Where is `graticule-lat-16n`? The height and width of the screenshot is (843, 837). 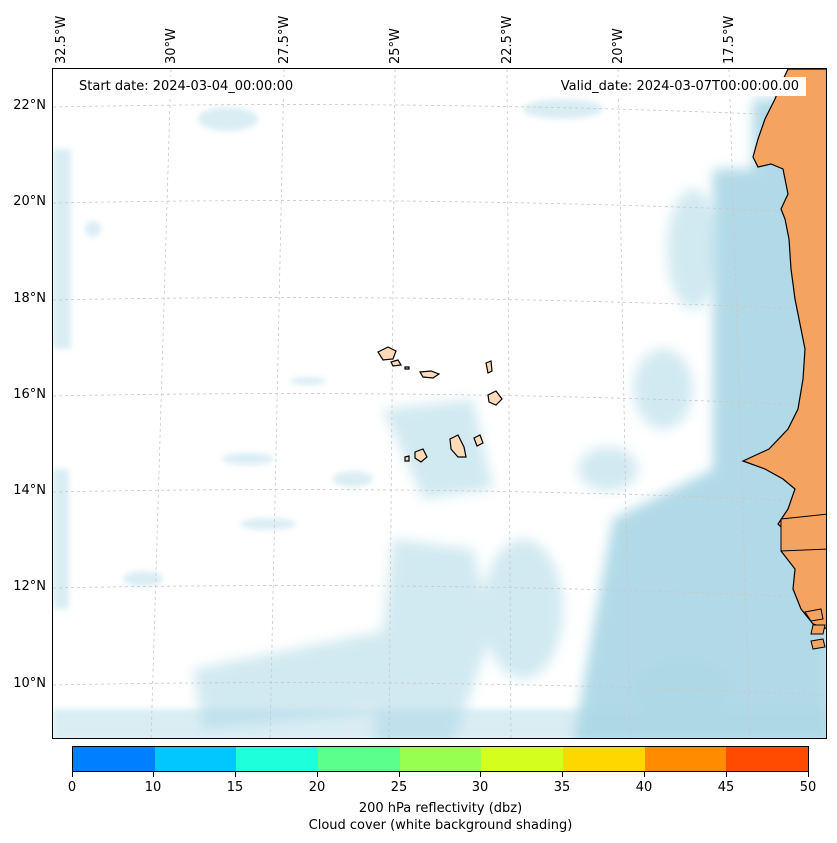
graticule-lat-16n is located at coordinates (439, 400).